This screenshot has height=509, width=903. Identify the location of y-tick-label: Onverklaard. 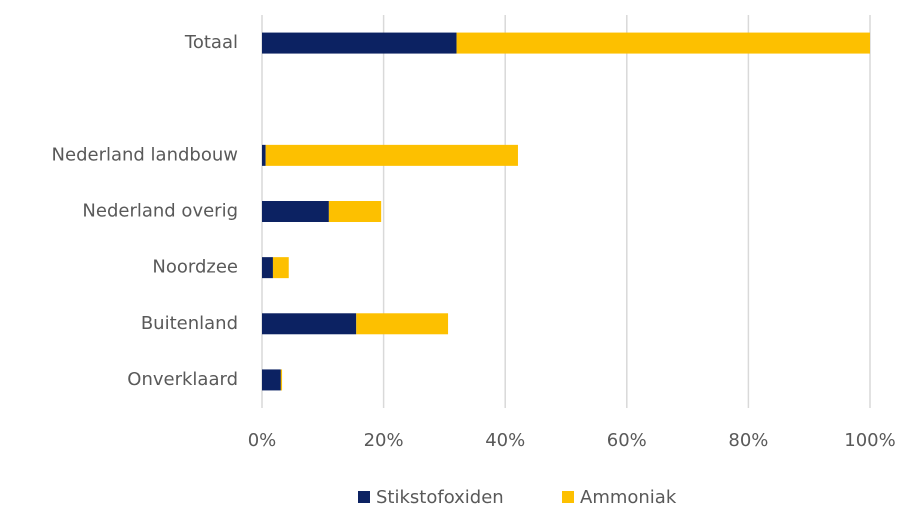
(182, 379).